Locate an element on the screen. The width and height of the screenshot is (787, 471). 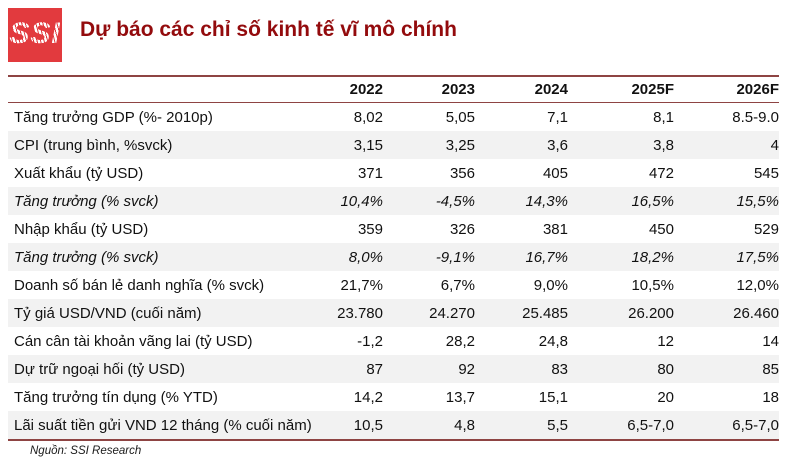
row-label: Nhập khẩu (tỷ USD) is located at coordinates (81, 229).